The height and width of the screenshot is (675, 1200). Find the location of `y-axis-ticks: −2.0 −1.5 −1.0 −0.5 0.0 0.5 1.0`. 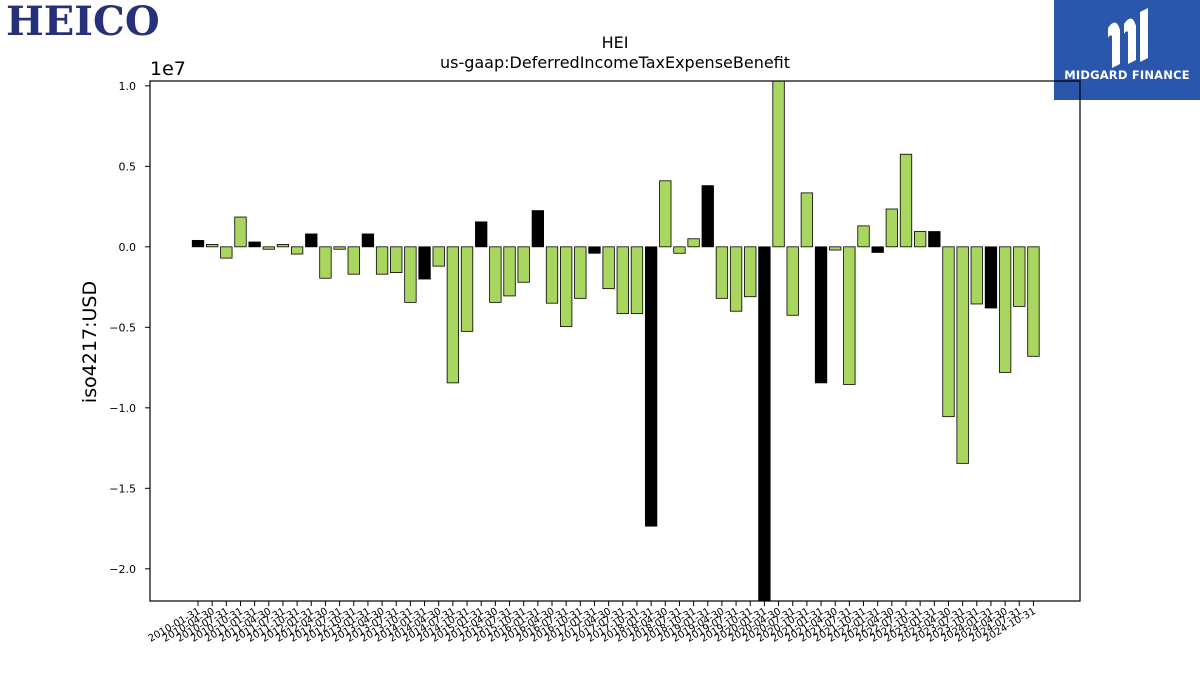

y-axis-ticks: −2.0 −1.5 −1.0 −0.5 0.0 0.5 1.0 is located at coordinates (129, 328).